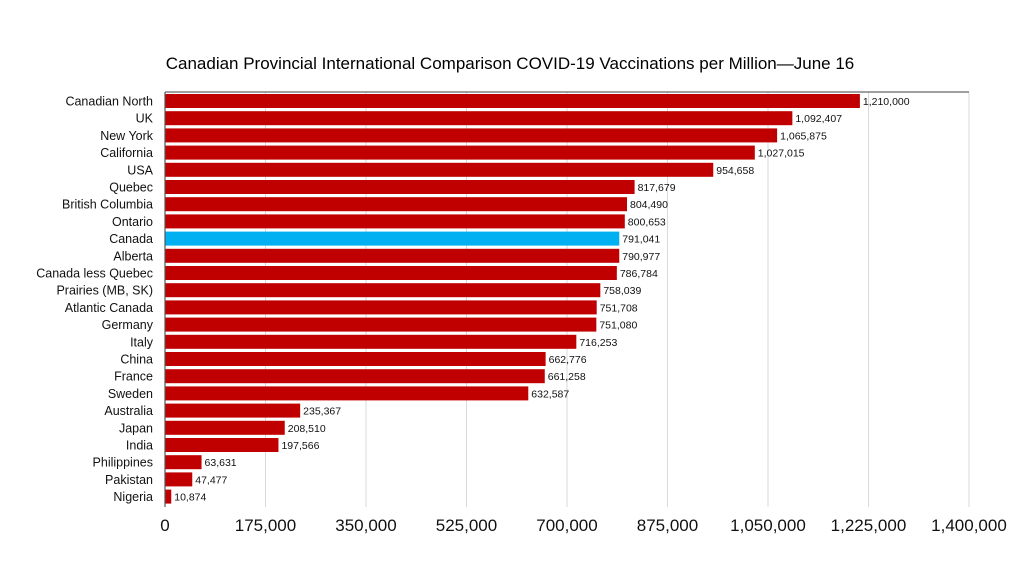  I want to click on bar-germany, so click(381, 324).